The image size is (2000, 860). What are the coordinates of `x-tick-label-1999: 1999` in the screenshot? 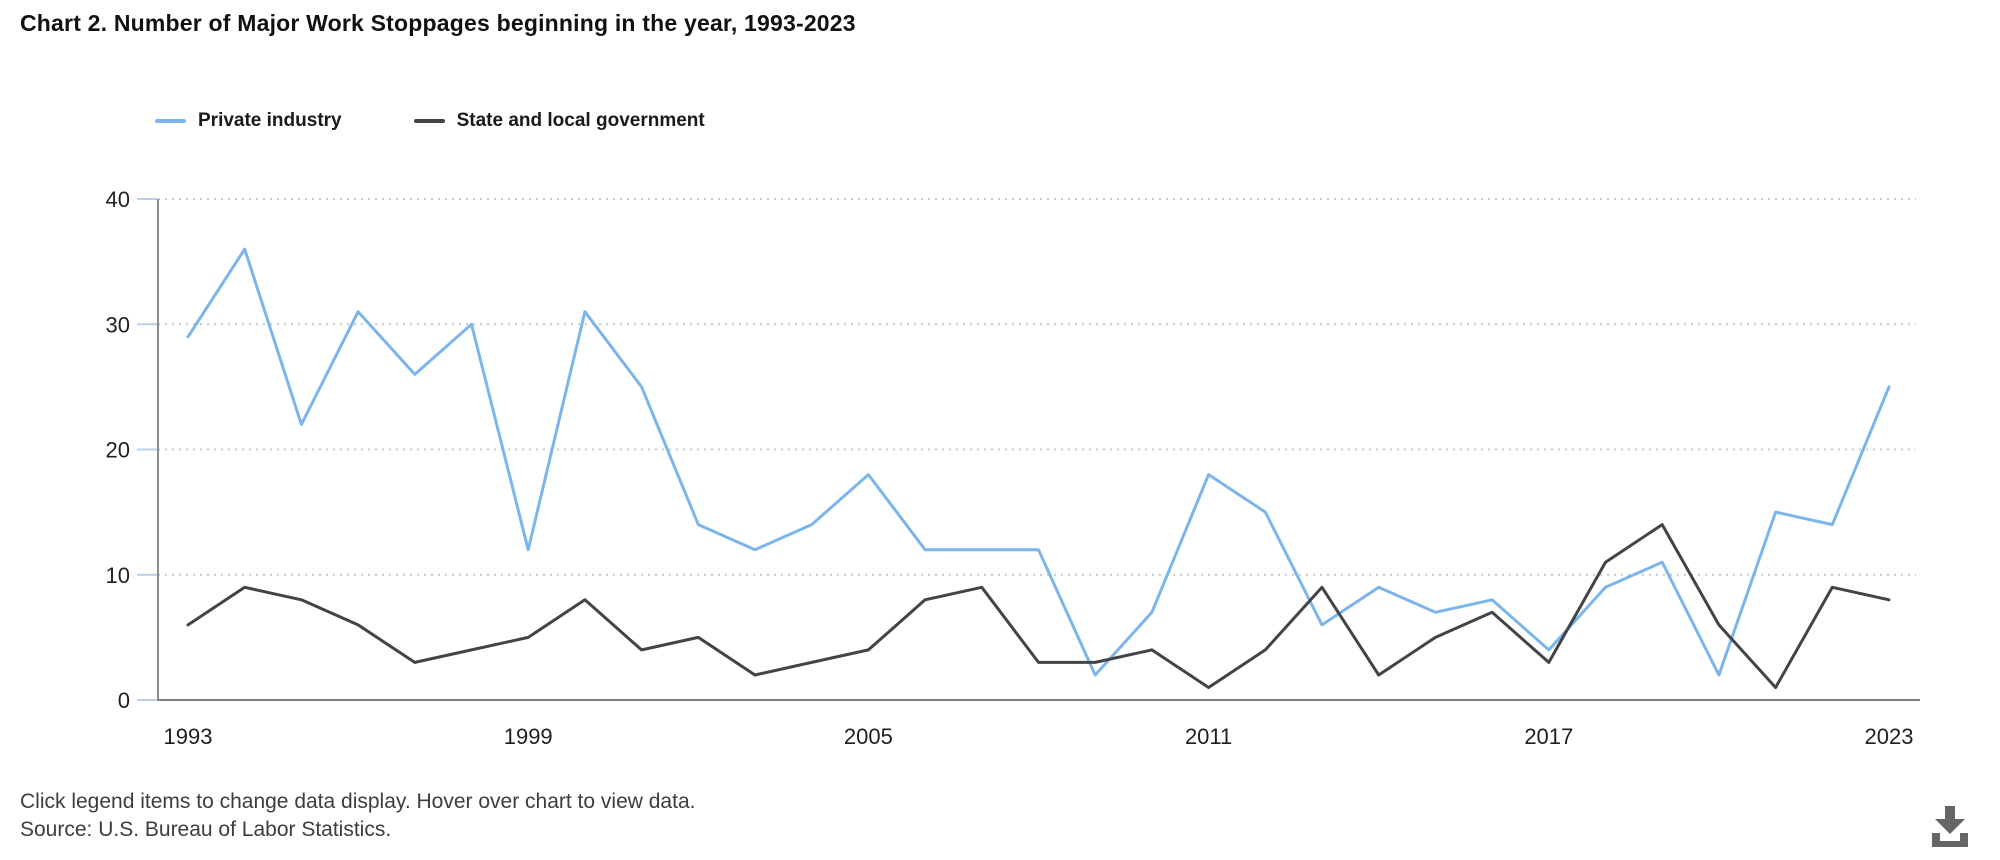 It's located at (528, 736).